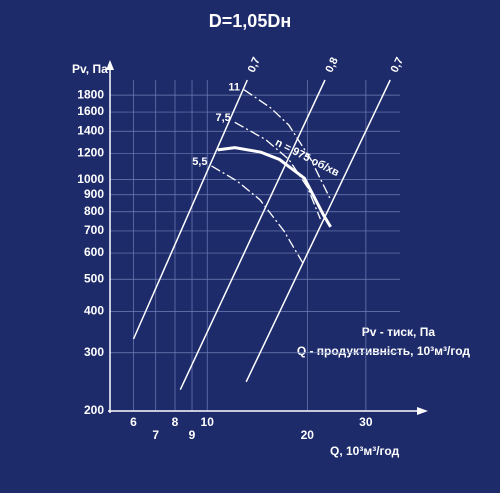  What do you see at coordinates (199, 162) in the screenshot?
I see `series-label: 5,5` at bounding box center [199, 162].